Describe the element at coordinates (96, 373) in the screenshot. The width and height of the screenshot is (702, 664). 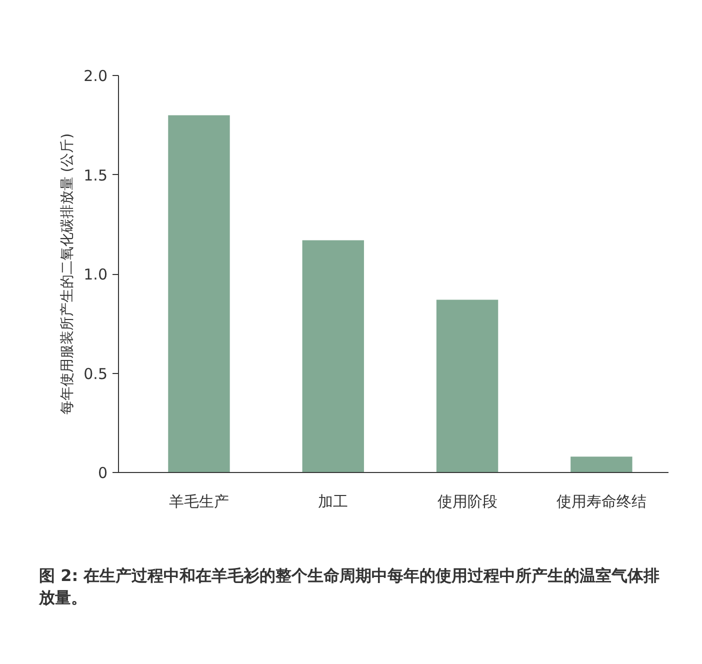
I see `y-tick-label: 0.5` at that location.